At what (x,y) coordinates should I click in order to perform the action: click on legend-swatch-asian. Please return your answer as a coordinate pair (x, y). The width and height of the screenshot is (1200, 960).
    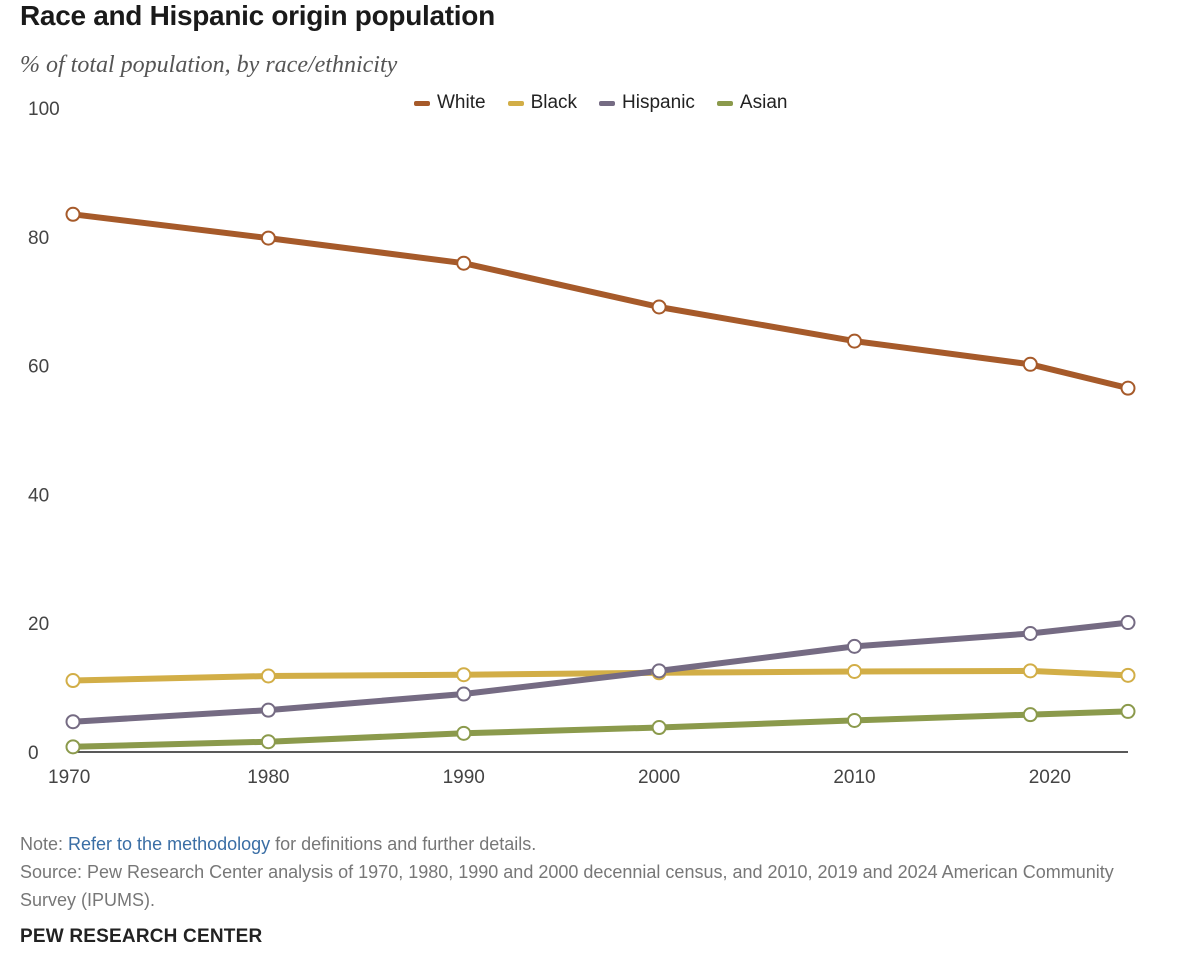
    Looking at the image, I should click on (724, 103).